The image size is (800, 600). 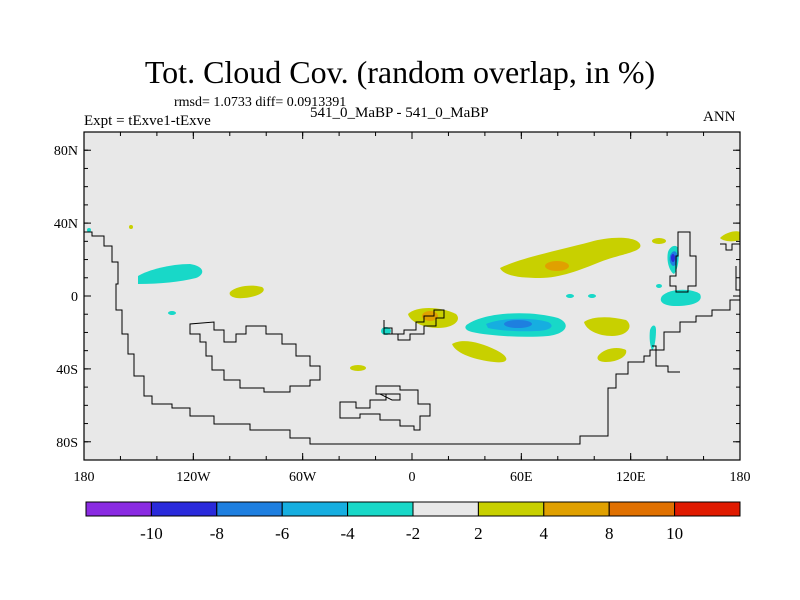 I want to click on colorbar-label: -4, so click(x=348, y=533).